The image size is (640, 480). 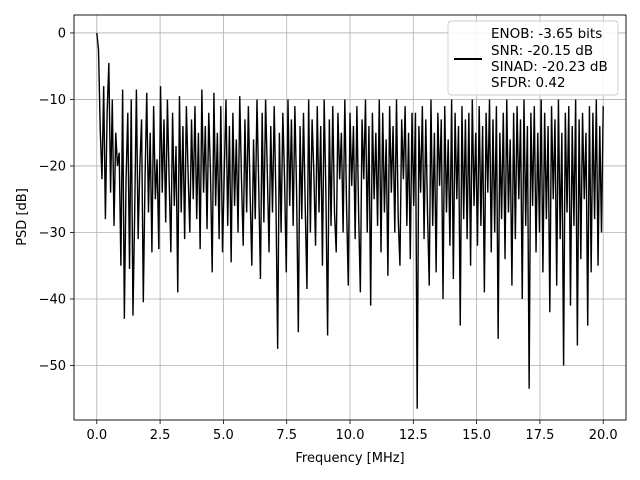 What do you see at coordinates (160, 435) in the screenshot?
I see `x-tick-label: 2.5` at bounding box center [160, 435].